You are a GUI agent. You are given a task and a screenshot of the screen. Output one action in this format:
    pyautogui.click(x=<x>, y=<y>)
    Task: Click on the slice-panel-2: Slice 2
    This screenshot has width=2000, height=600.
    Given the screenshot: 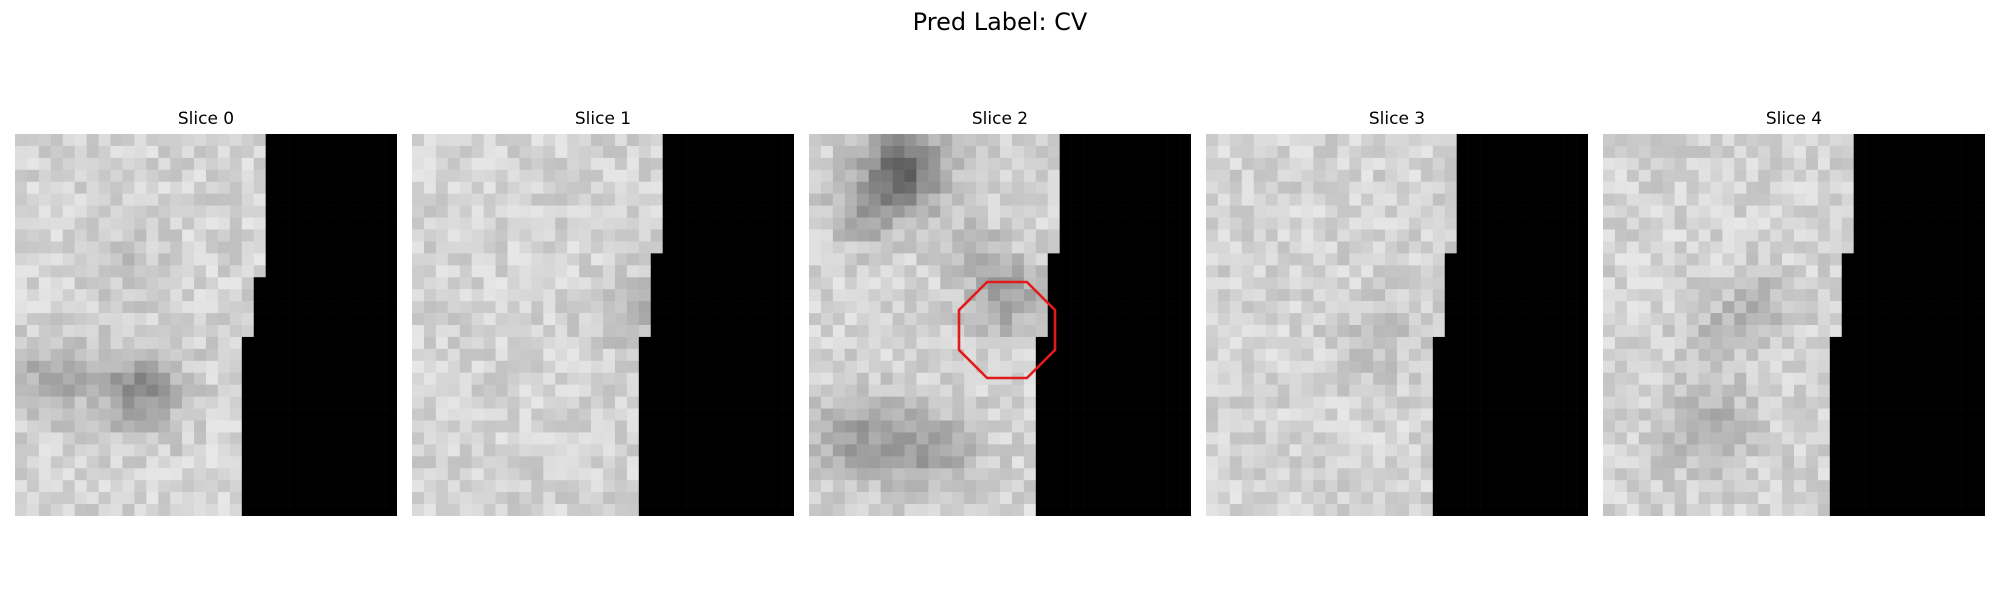 What is the action you would take?
    pyautogui.click(x=1000, y=314)
    